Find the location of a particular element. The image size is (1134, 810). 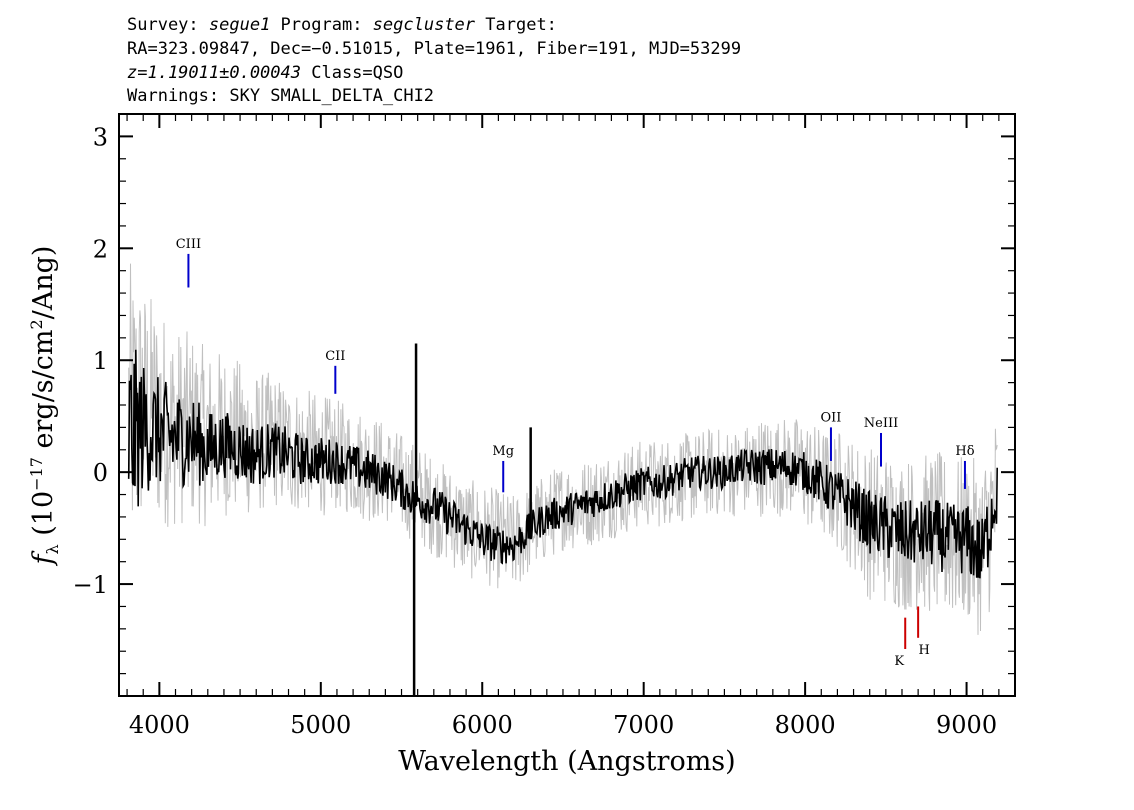

y-title-sq: 2 is located at coordinates (36, 324).